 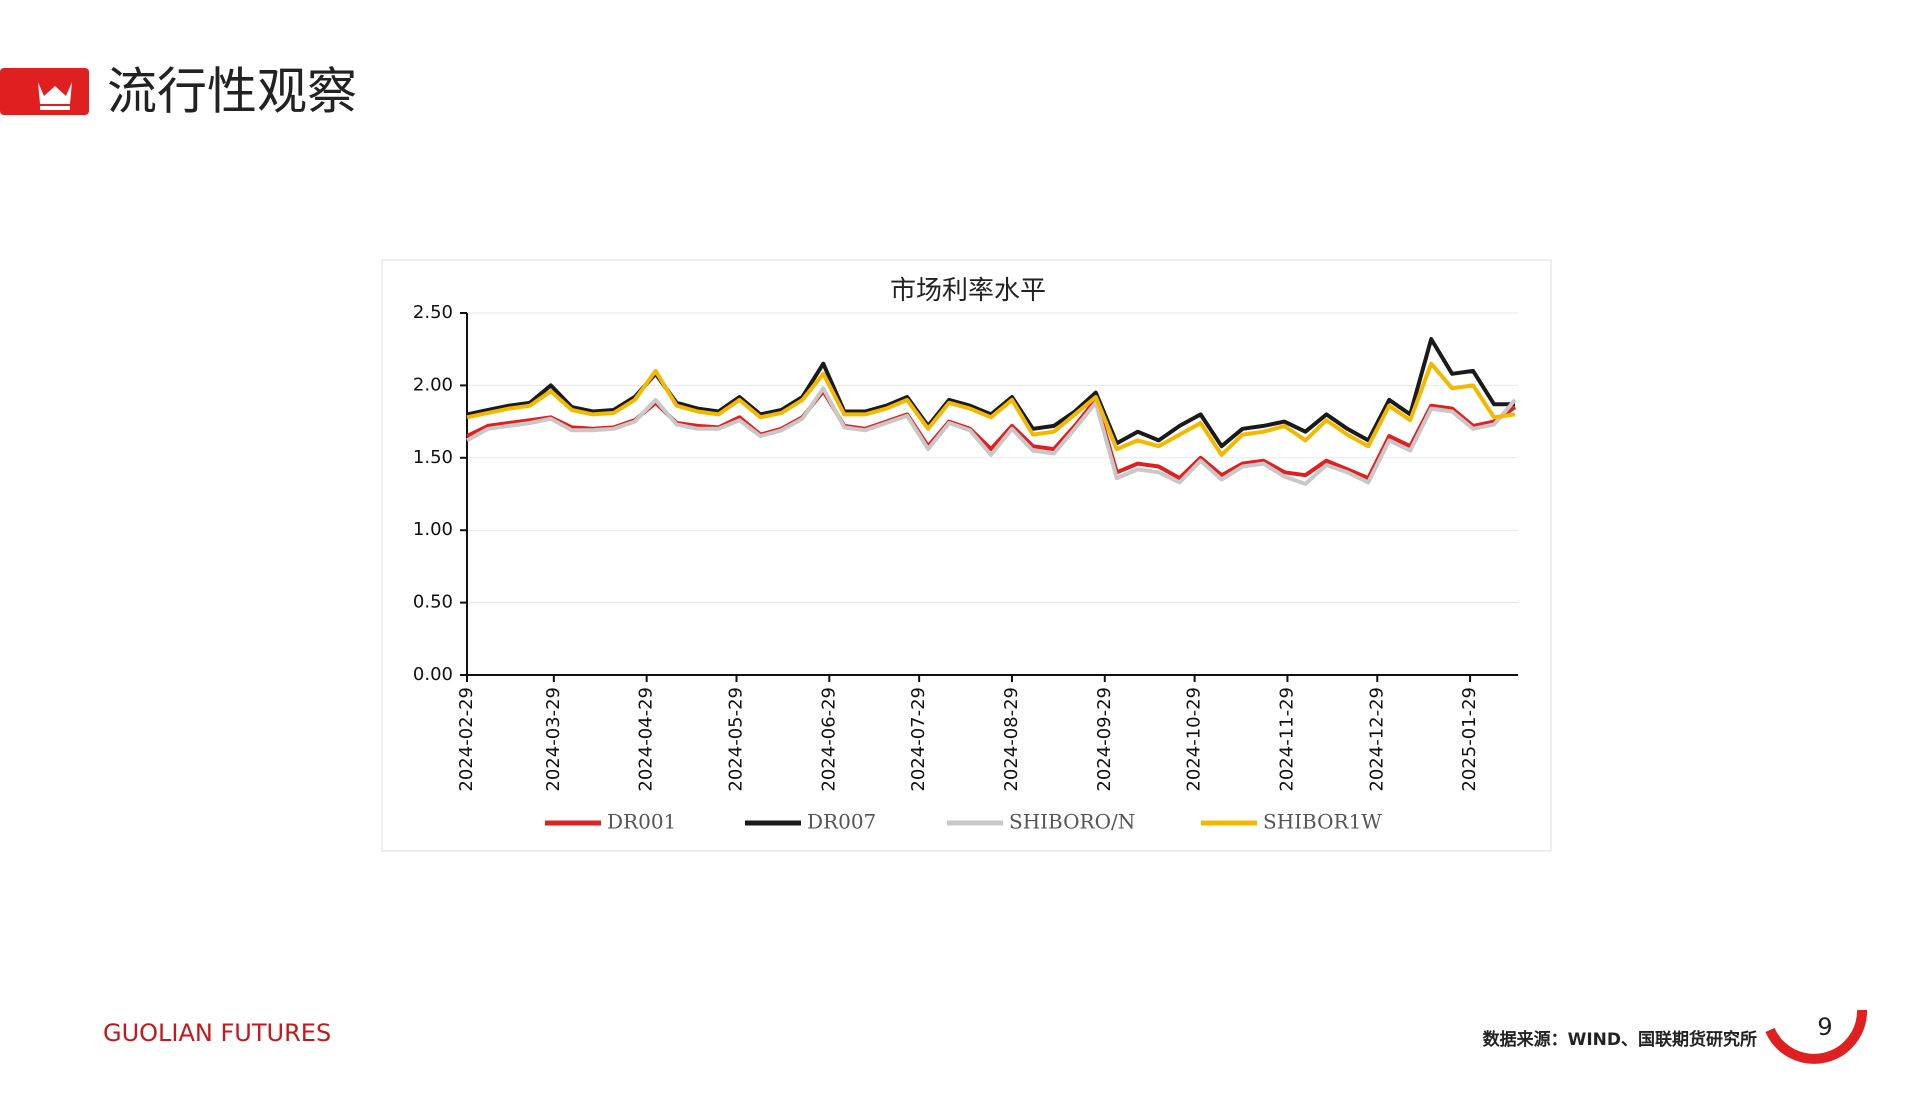 I want to click on legend-label: DR001, so click(x=641, y=822).